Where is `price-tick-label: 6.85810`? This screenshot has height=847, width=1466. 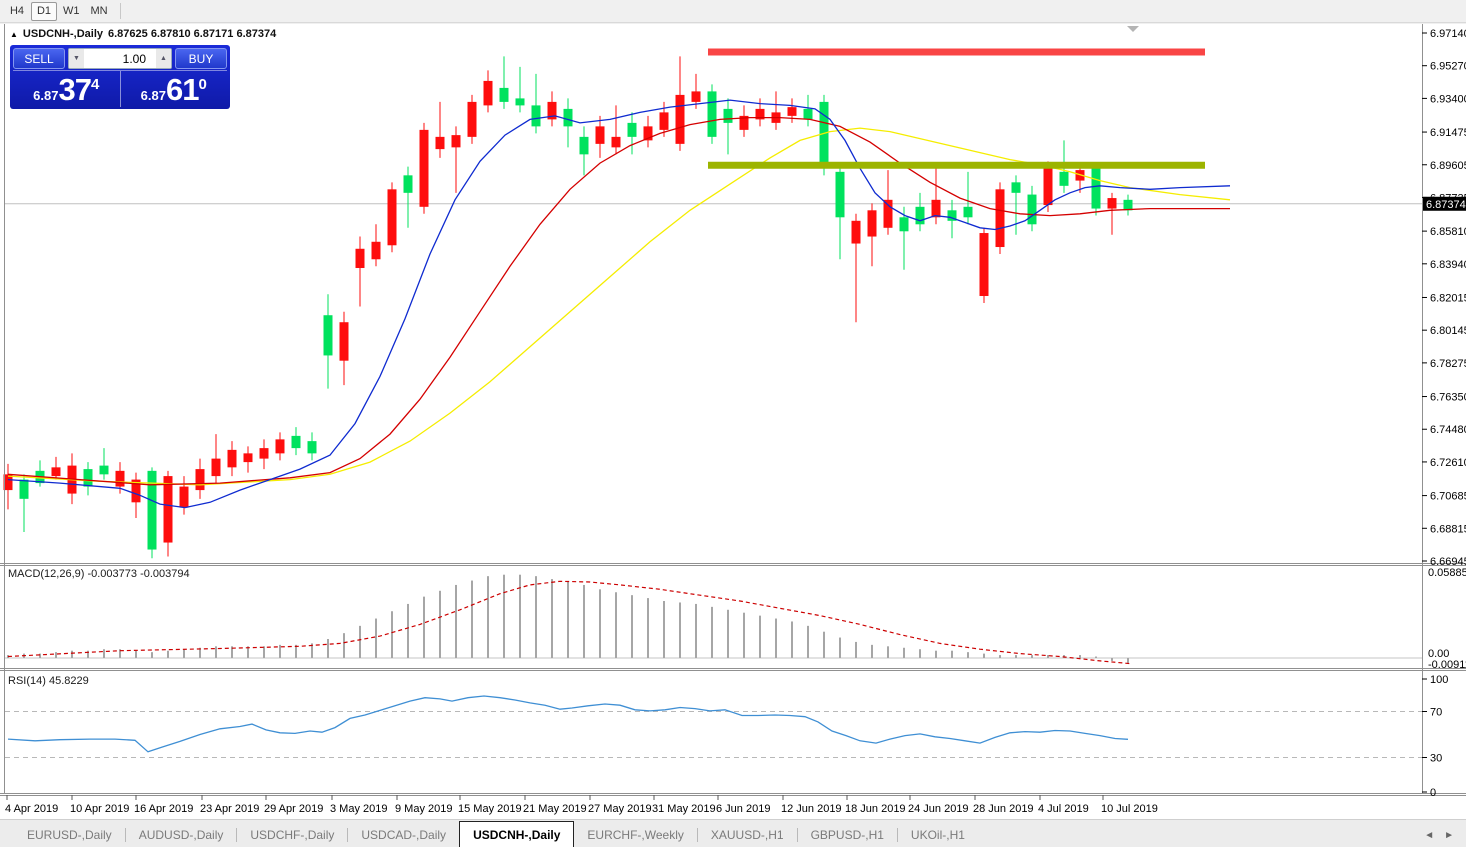
price-tick-label: 6.85810 is located at coordinates (1448, 232).